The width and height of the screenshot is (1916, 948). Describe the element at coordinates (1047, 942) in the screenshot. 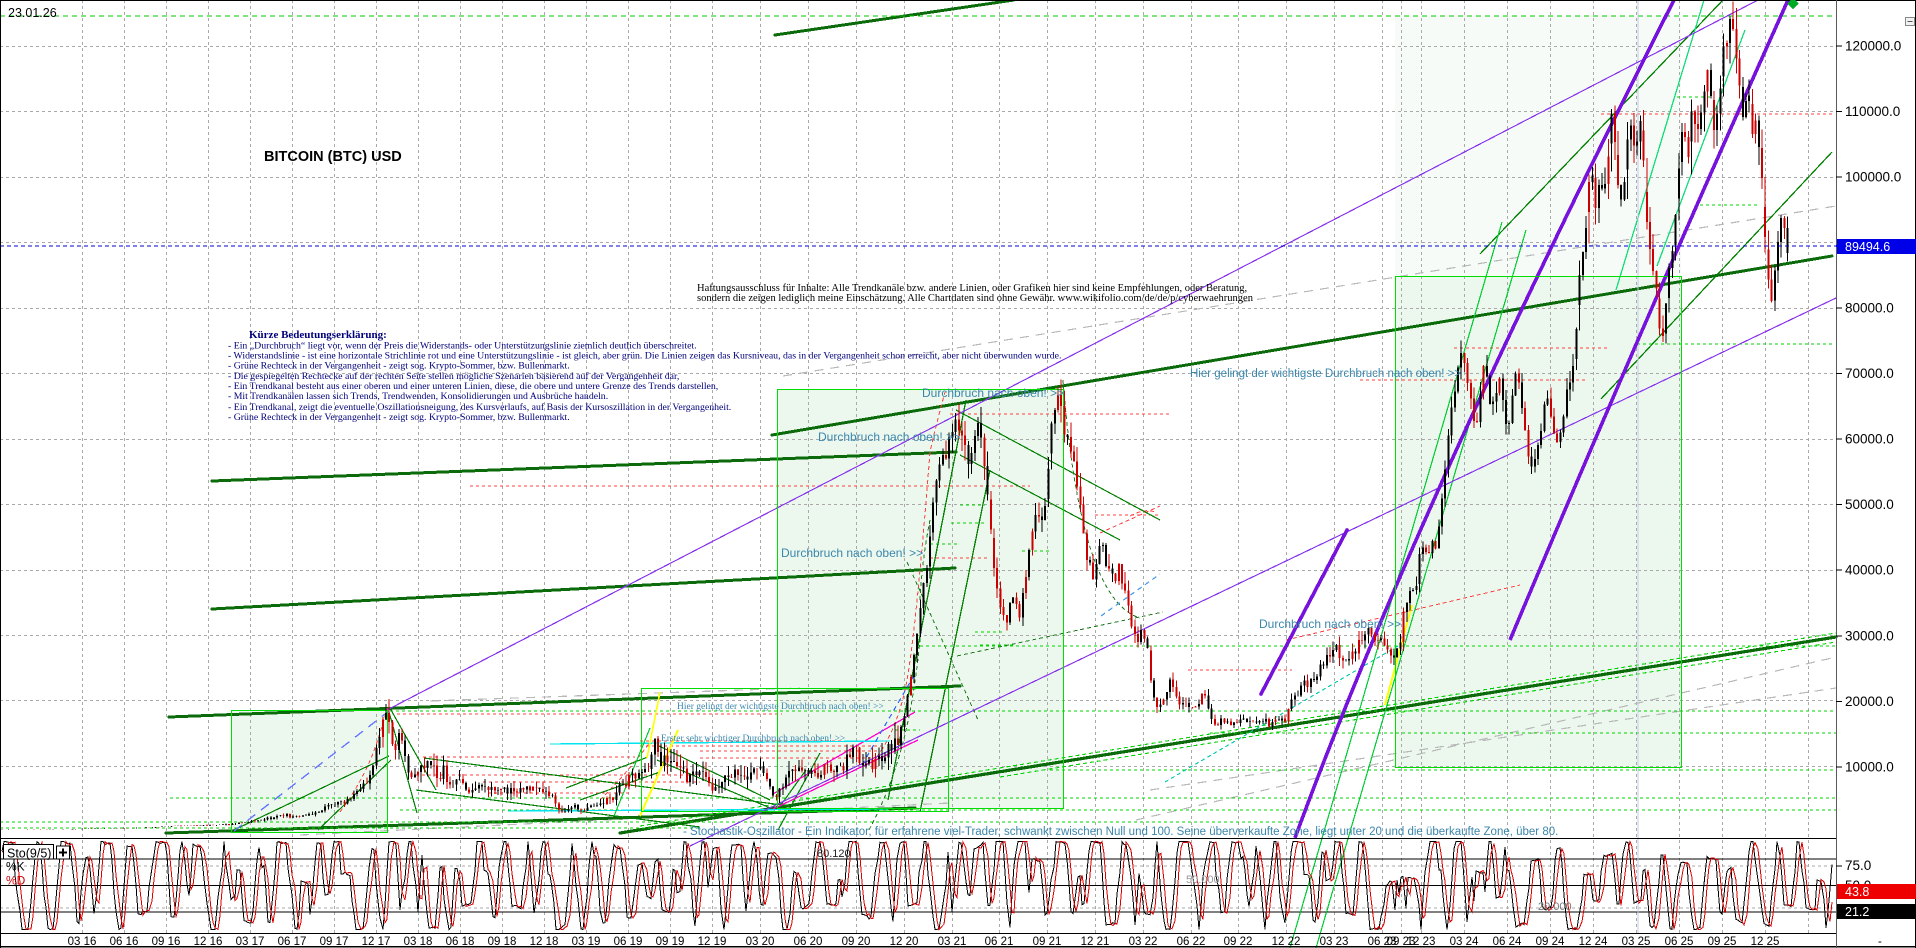

I see `svg-text: 09 21` at that location.